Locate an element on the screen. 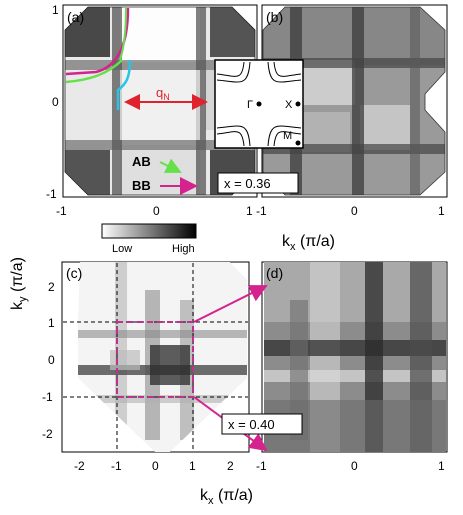 This screenshot has width=463, height=515. bottom-y-ticks: 2 1 0 -1 -2 is located at coordinates (48, 360).